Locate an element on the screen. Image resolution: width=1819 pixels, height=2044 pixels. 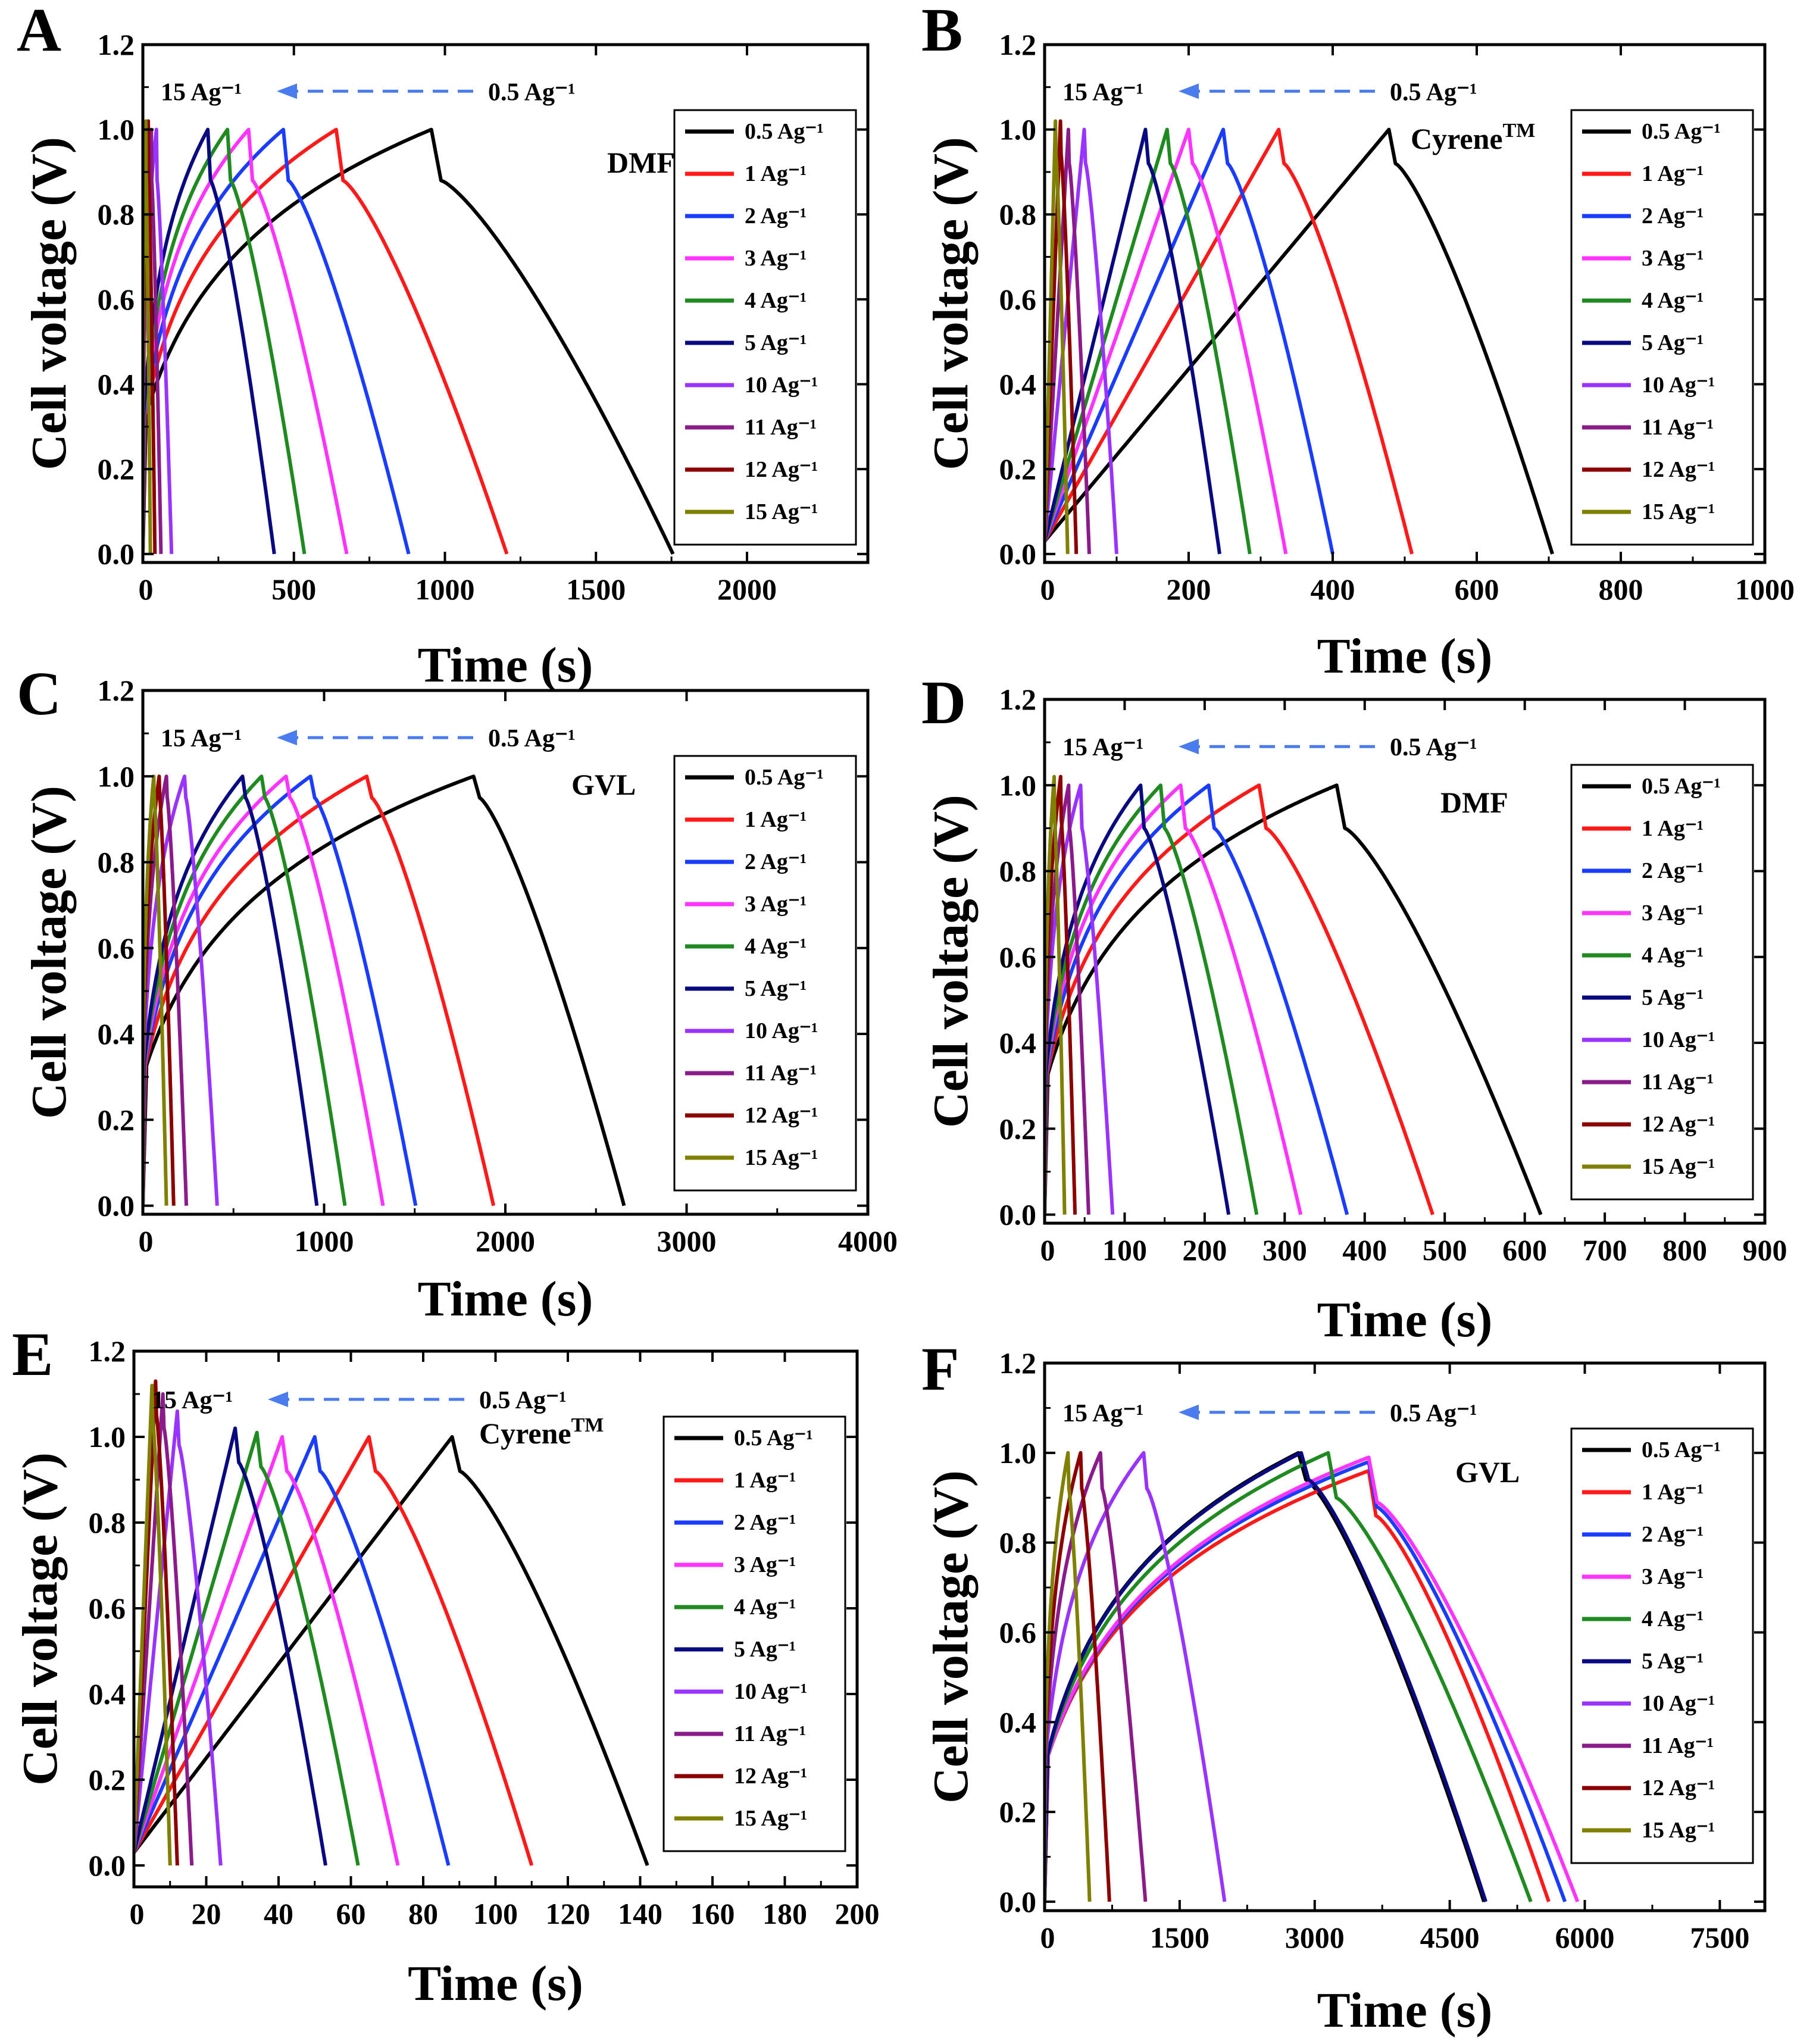
x-tick-label: 100 is located at coordinates (1124, 1250).